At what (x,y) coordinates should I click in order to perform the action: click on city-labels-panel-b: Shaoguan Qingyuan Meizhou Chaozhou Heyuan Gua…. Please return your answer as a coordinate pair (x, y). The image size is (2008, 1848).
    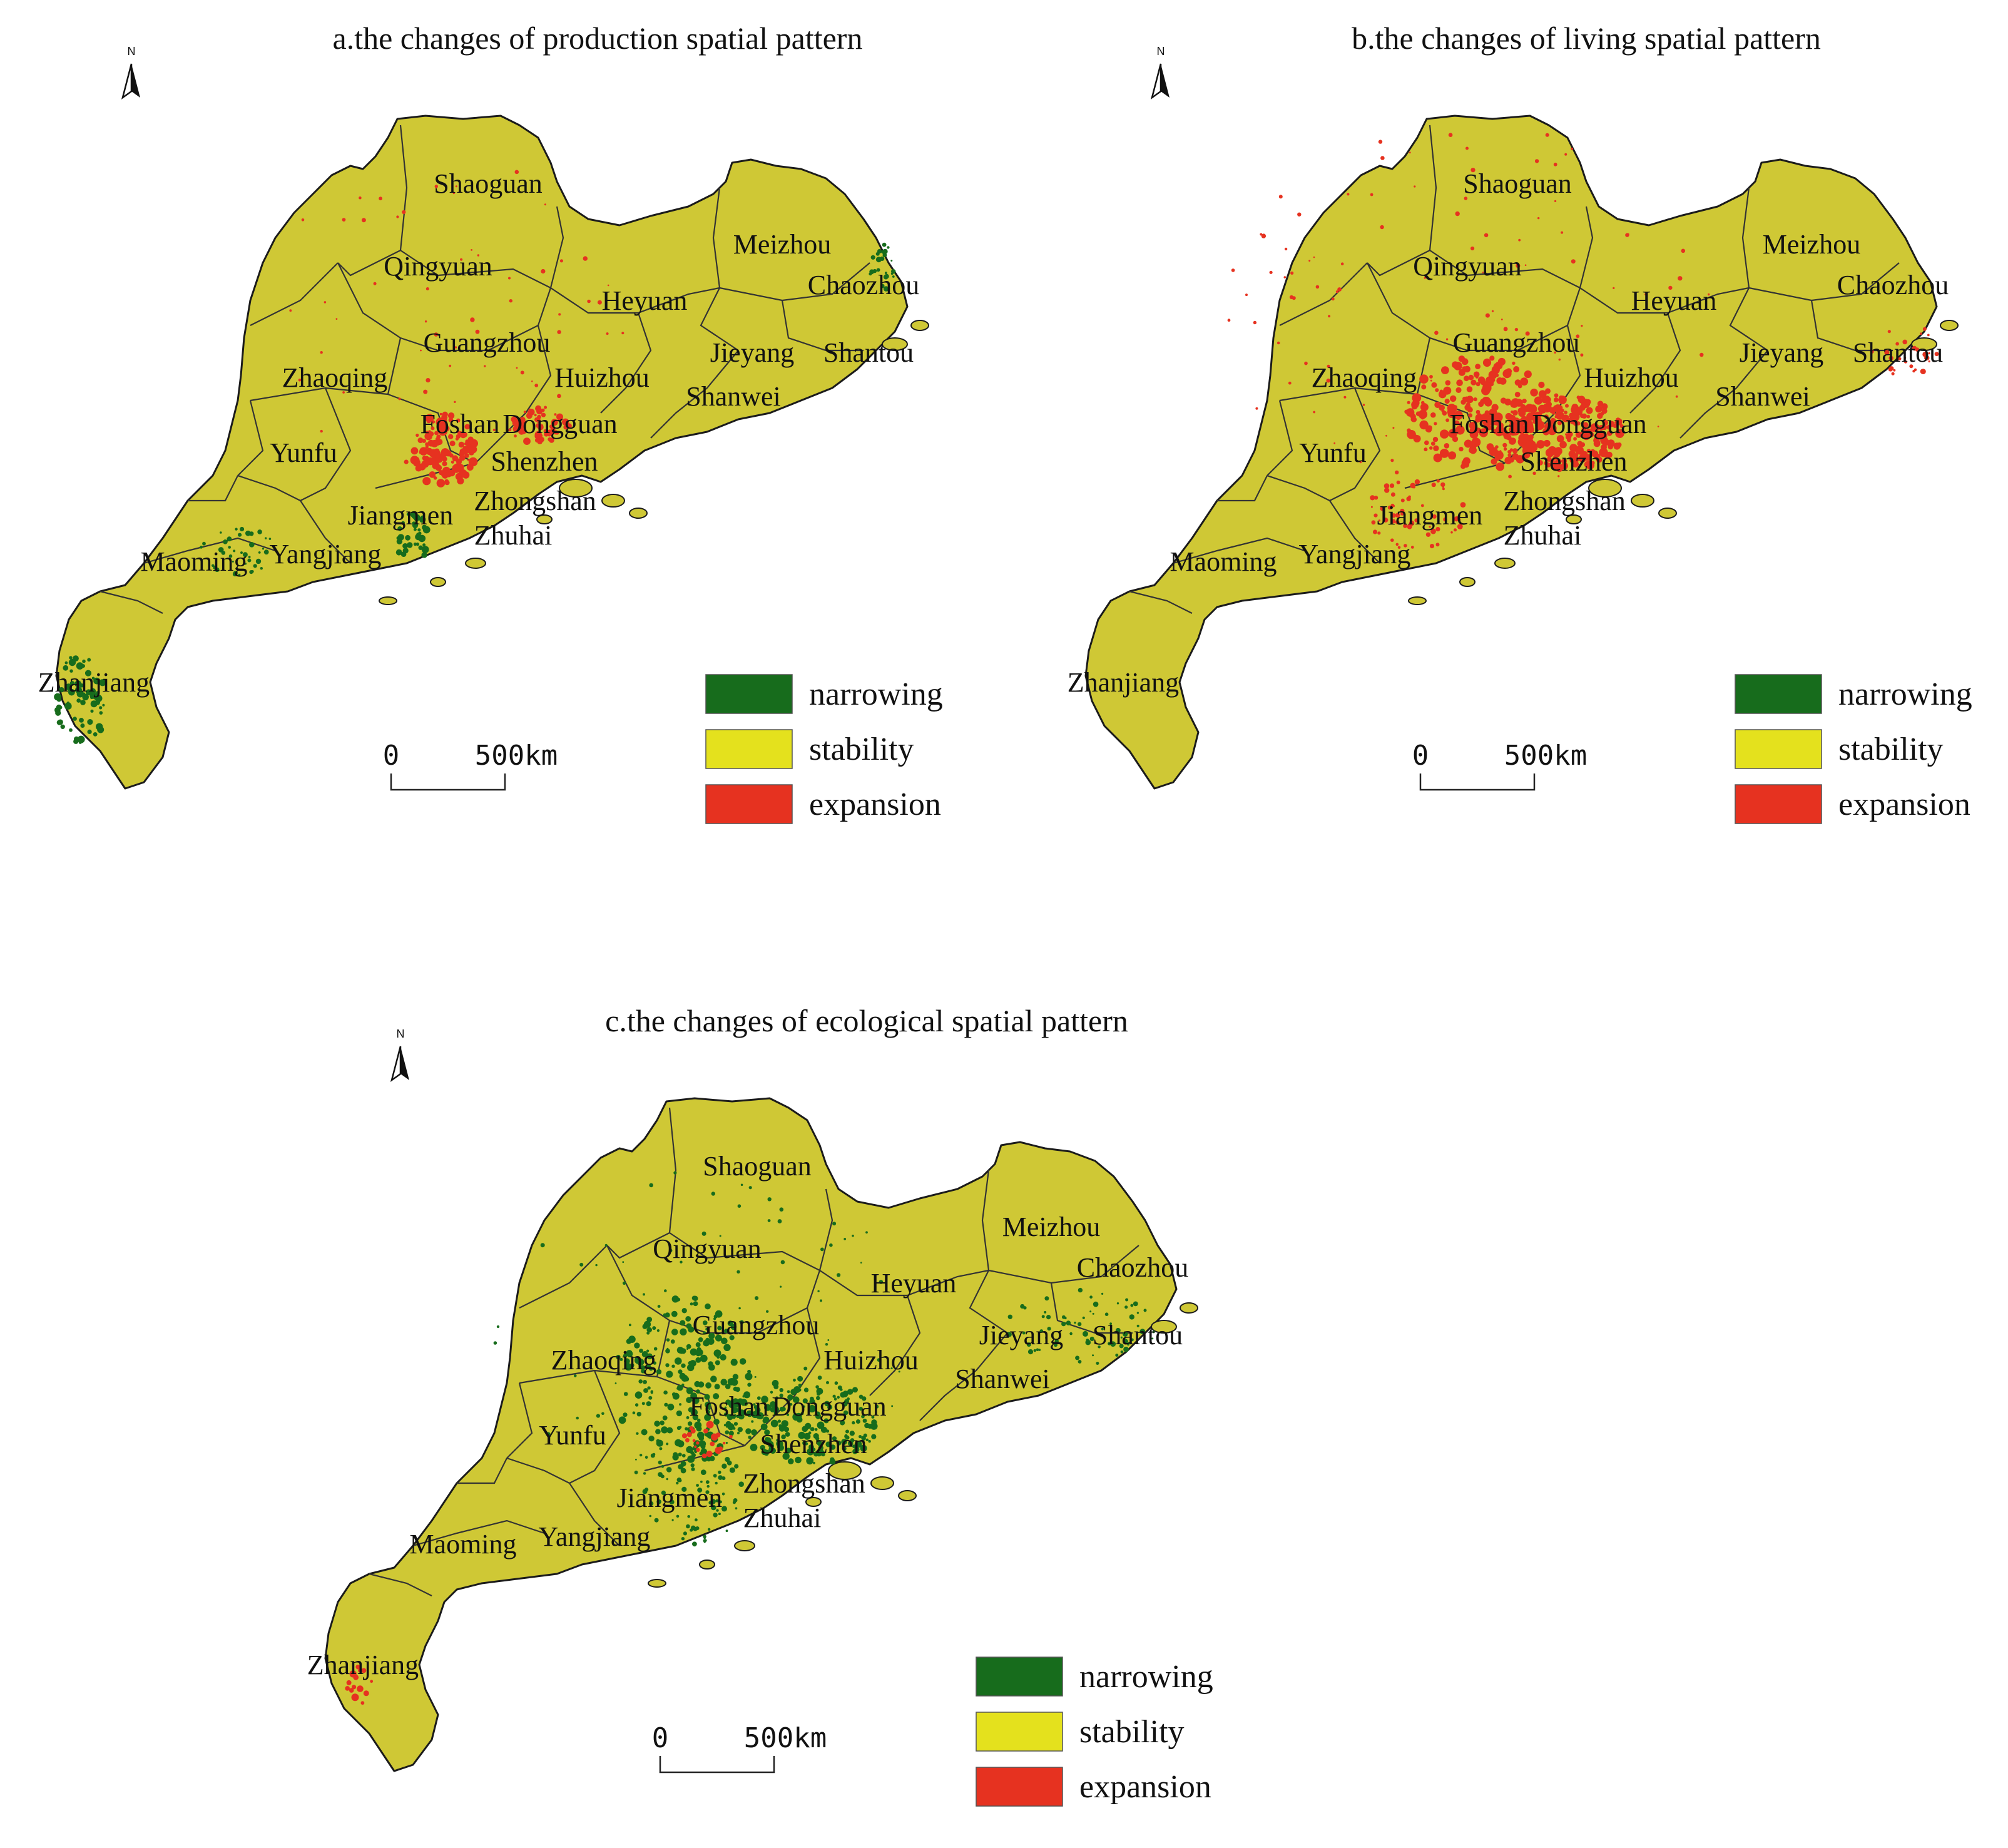
    Looking at the image, I should click on (1508, 433).